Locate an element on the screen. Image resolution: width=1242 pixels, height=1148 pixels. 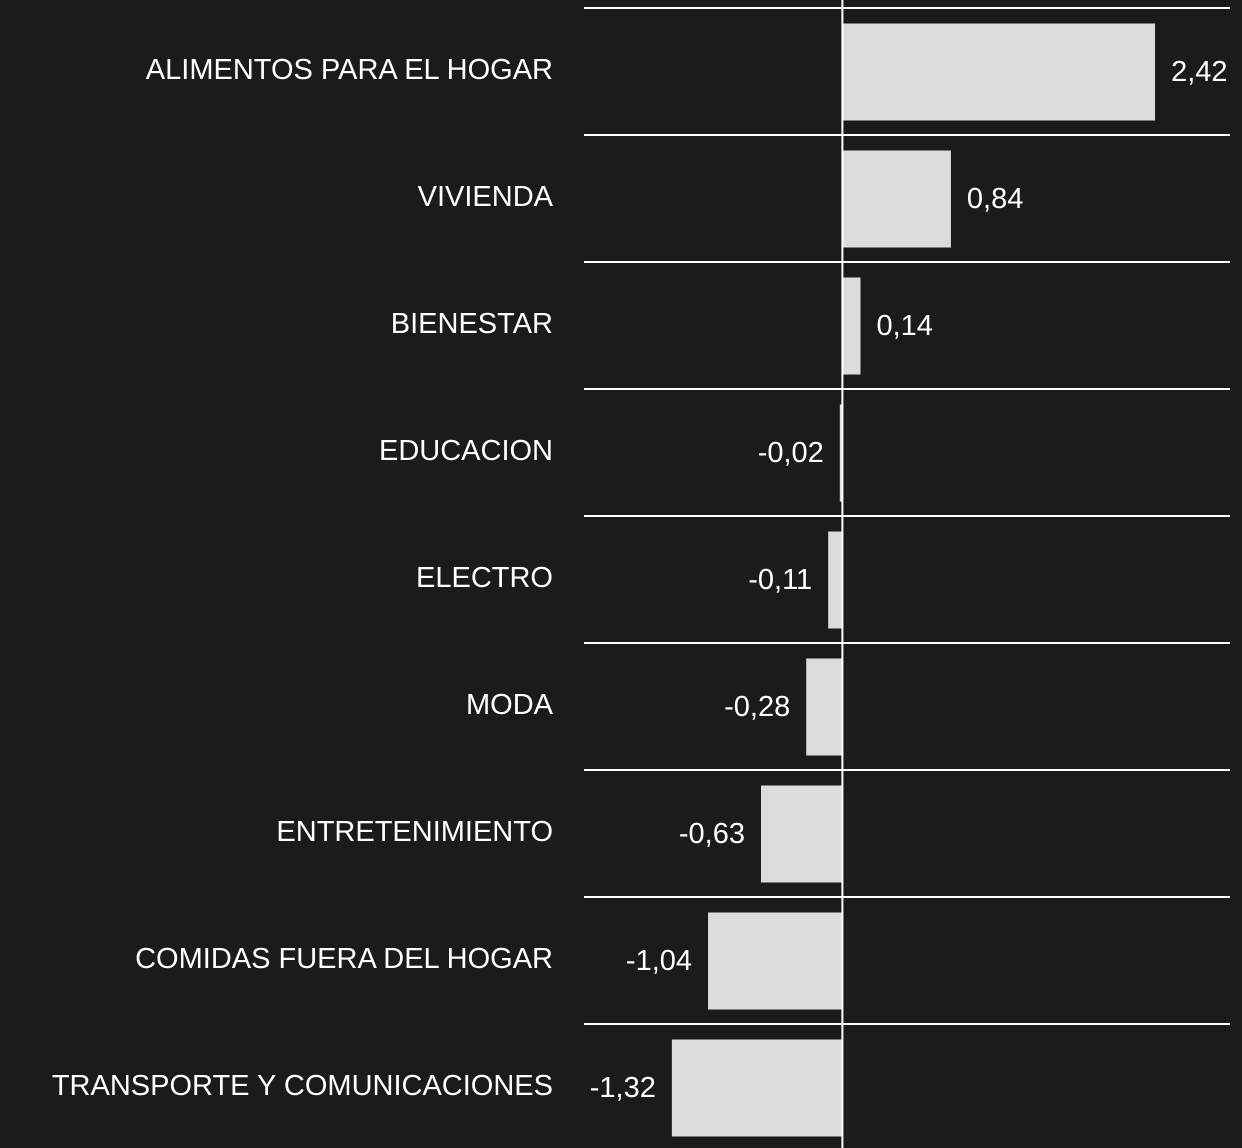
category-label: MODA is located at coordinates (510, 705).